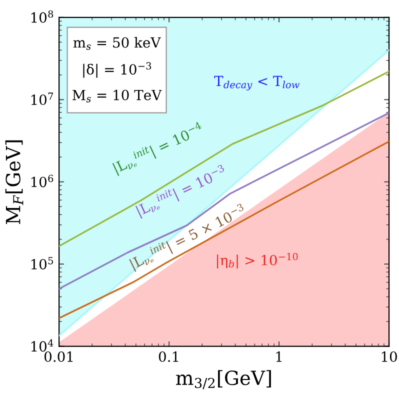 Image resolution: width=399 pixels, height=405 pixels. I want to click on annotation: T$_{decay}$ < T$_{low}$, so click(257, 83).